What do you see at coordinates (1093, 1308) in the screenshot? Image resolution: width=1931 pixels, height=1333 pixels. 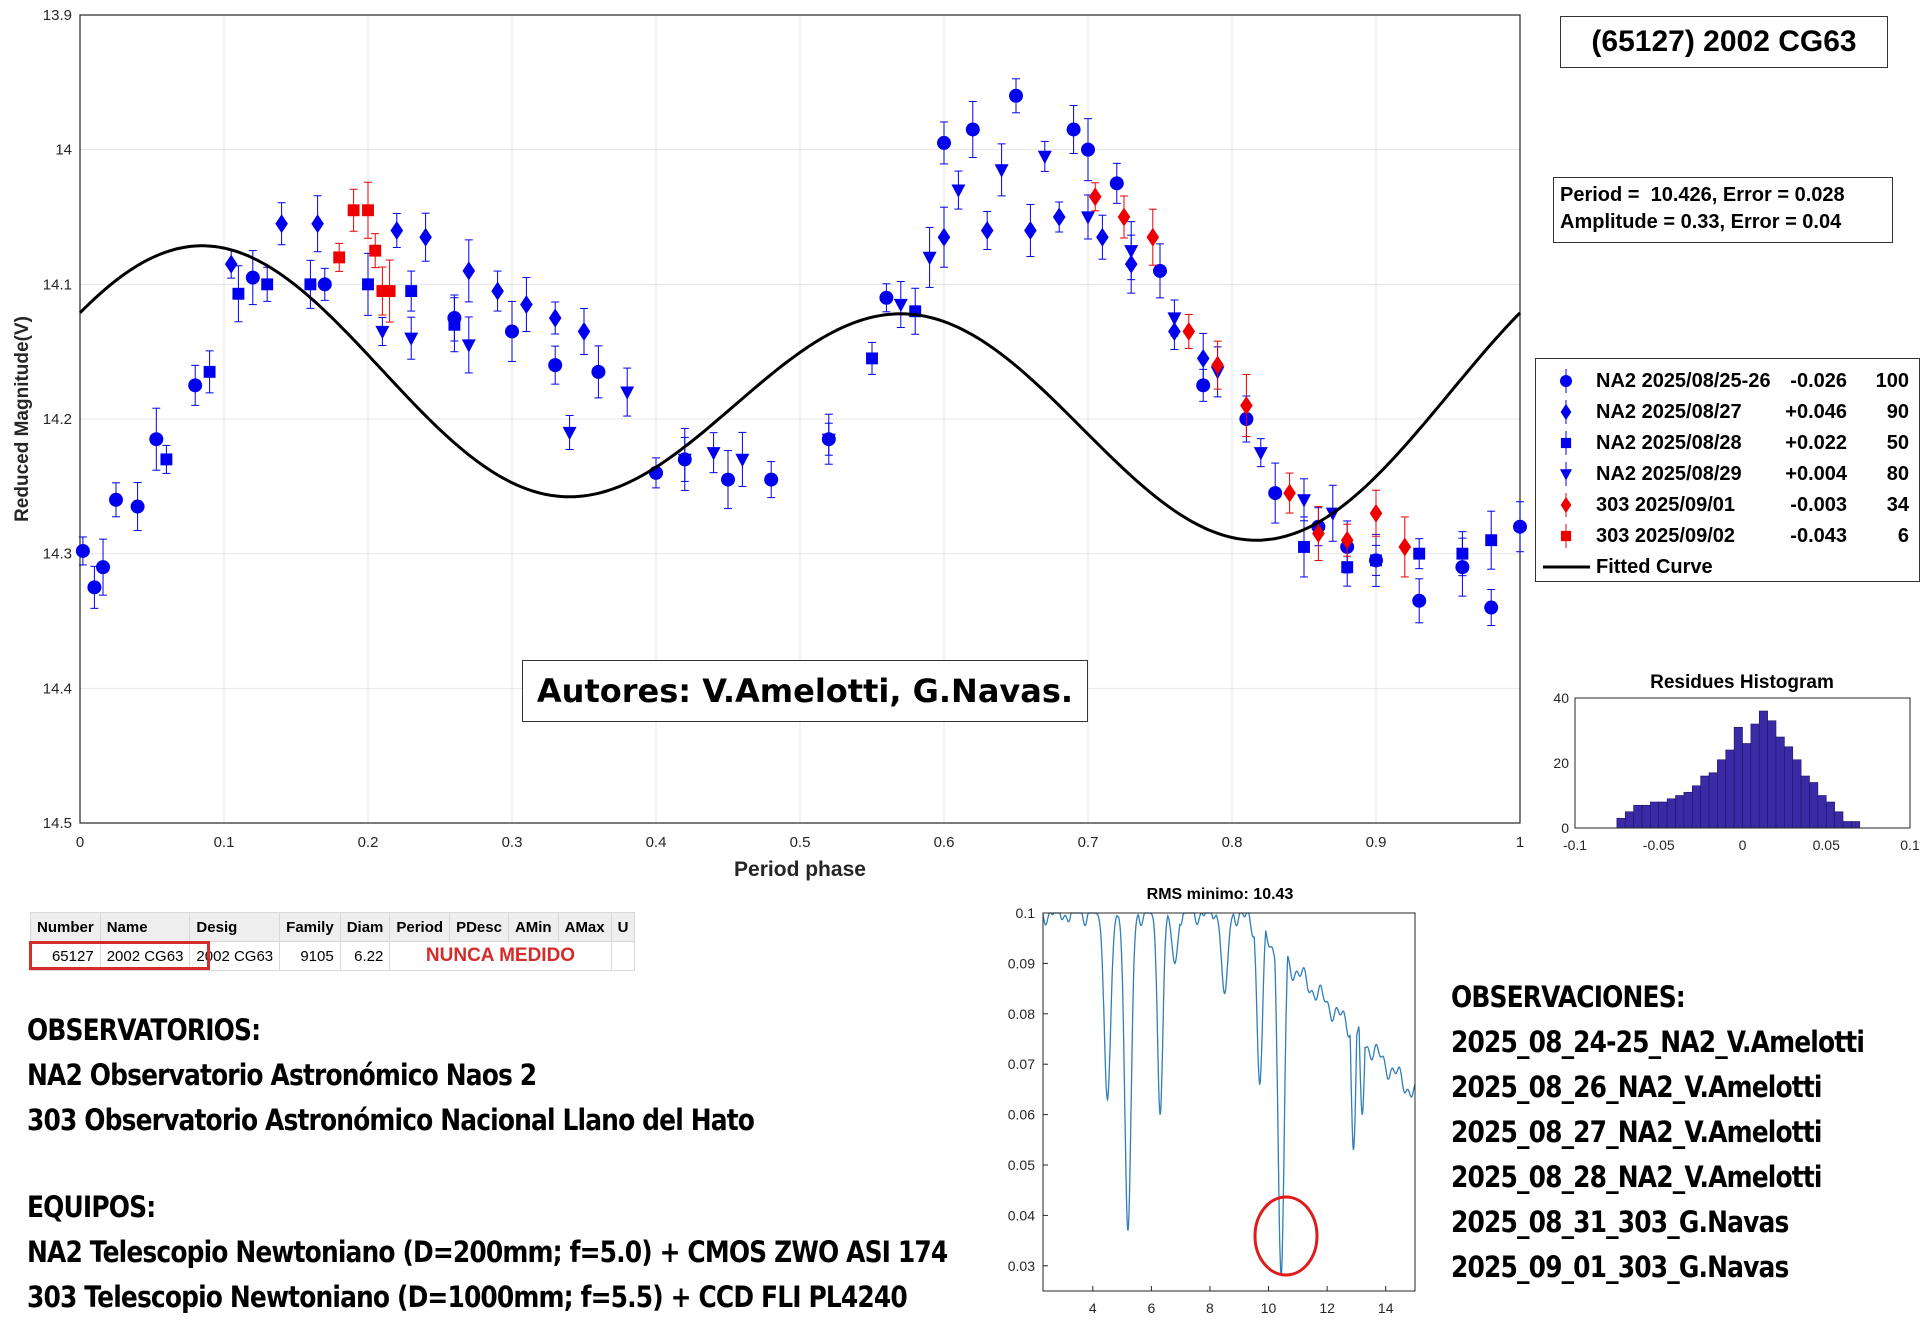 I see `rms-x-tick-label: 4` at bounding box center [1093, 1308].